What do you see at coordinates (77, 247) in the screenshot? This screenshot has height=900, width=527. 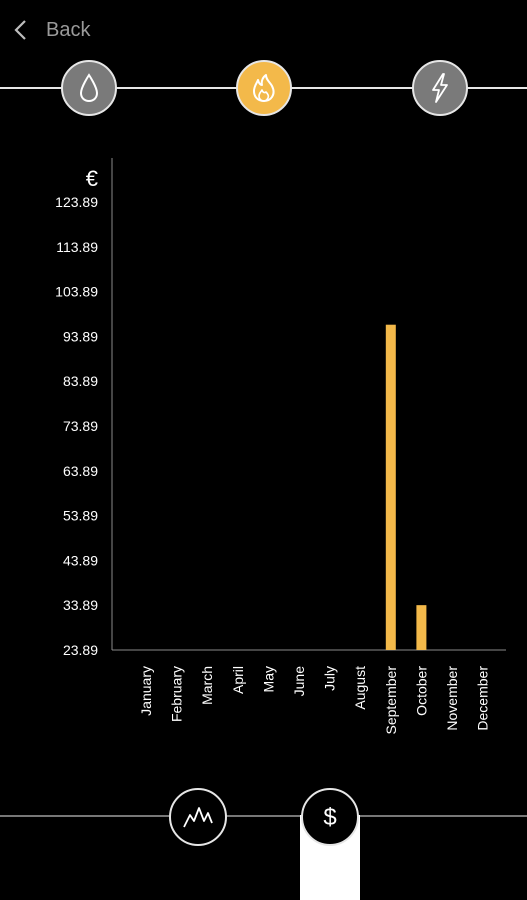 I see `y-tick-label: 113.89` at bounding box center [77, 247].